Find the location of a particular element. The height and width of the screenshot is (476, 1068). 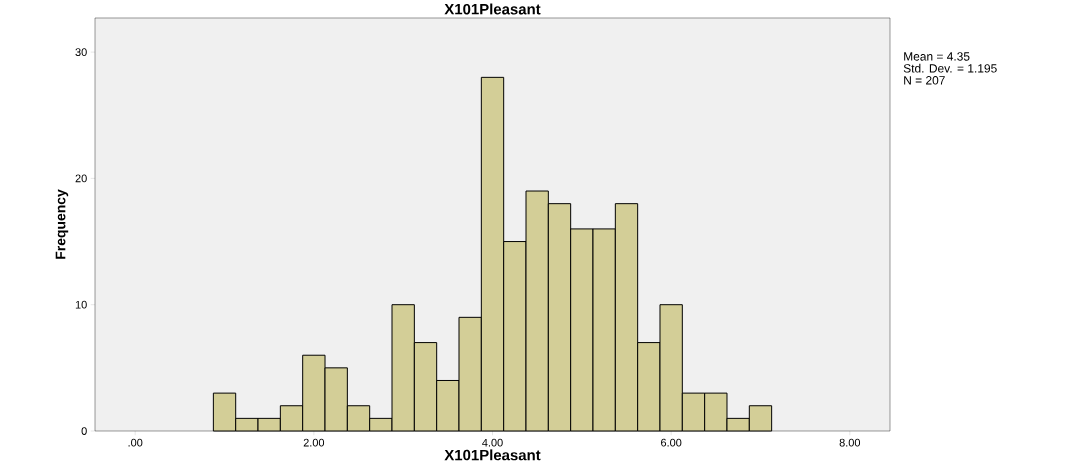

y-tick-label: 30 is located at coordinates (81, 52).